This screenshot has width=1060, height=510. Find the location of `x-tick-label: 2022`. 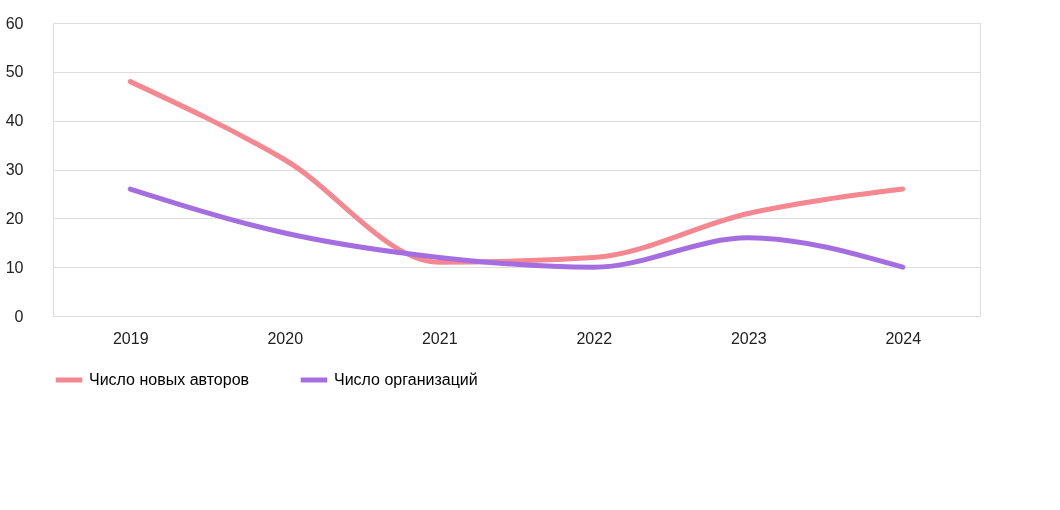

x-tick-label: 2022 is located at coordinates (594, 338).